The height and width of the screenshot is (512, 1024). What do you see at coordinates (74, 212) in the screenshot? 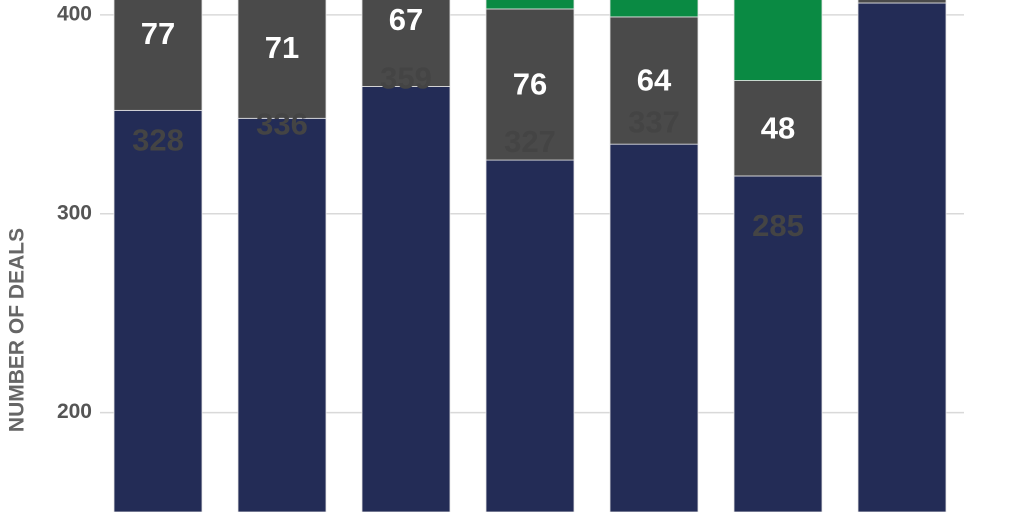
I see `y-tick-label: 300` at bounding box center [74, 212].